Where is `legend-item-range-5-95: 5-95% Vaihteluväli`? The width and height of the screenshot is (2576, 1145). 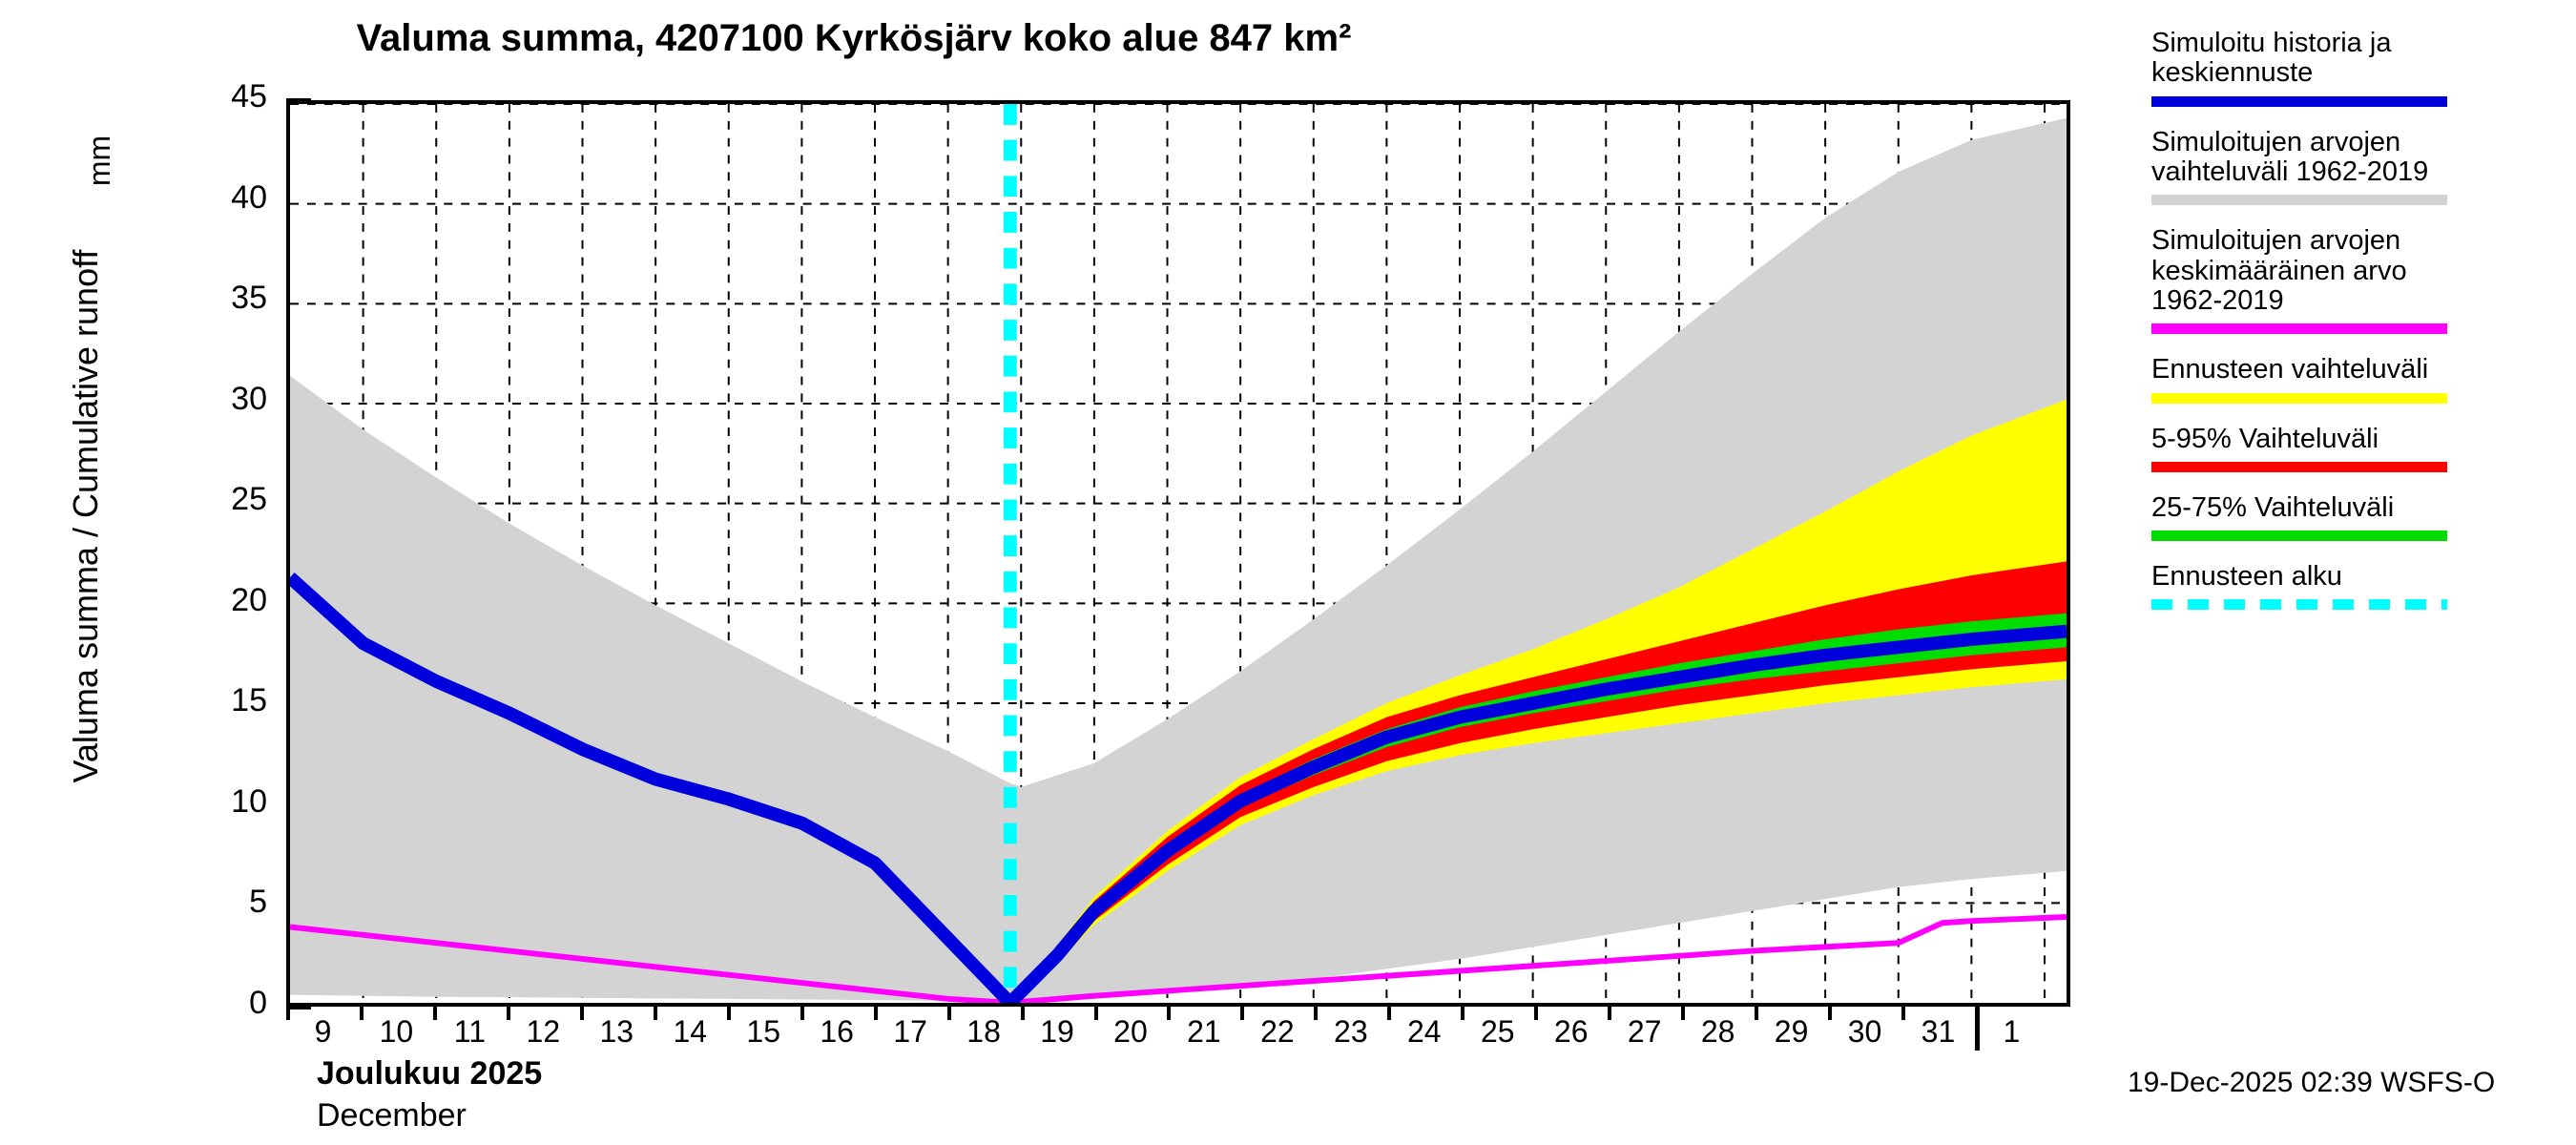
legend-item-range-5-95: 5-95% Vaihteluväli is located at coordinates (2361, 447).